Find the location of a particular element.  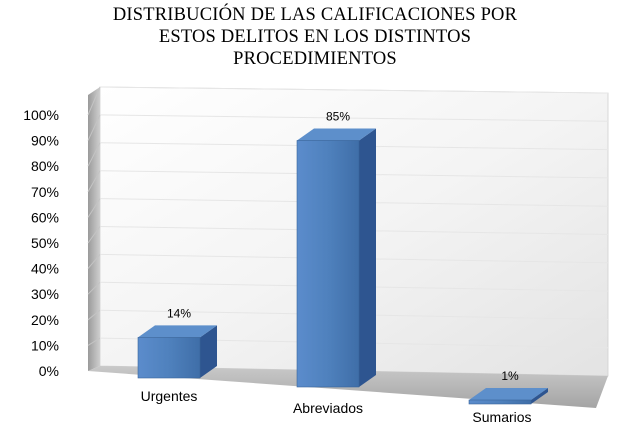

data-label: 85% is located at coordinates (338, 117).